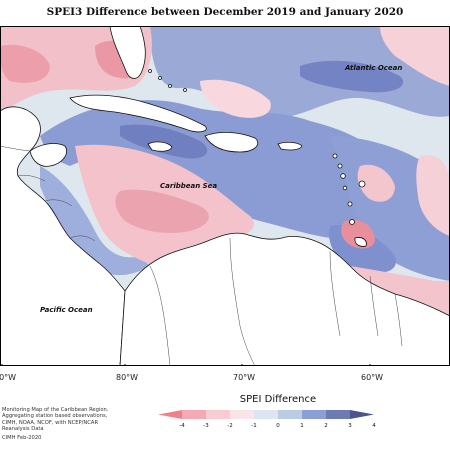 The image size is (450, 450). I want to click on legend-tick-label: 3, so click(350, 426).